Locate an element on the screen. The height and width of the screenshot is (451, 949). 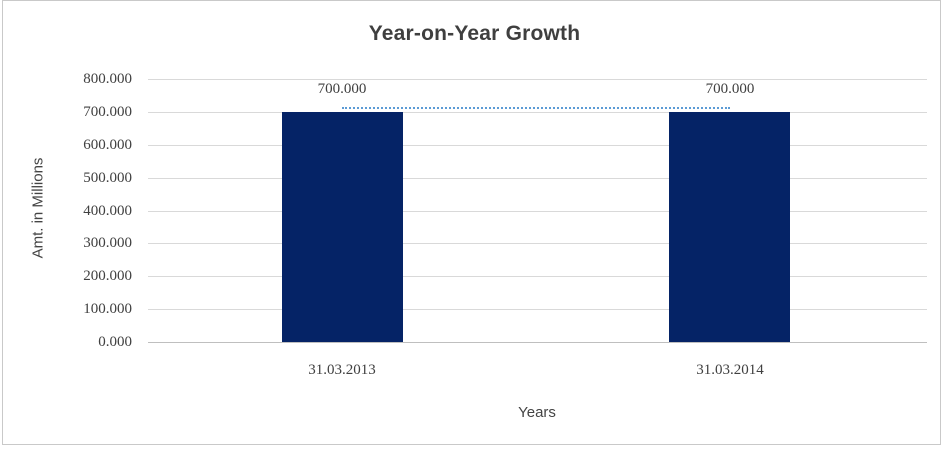
data-label-2014: 700.000 is located at coordinates (730, 89).